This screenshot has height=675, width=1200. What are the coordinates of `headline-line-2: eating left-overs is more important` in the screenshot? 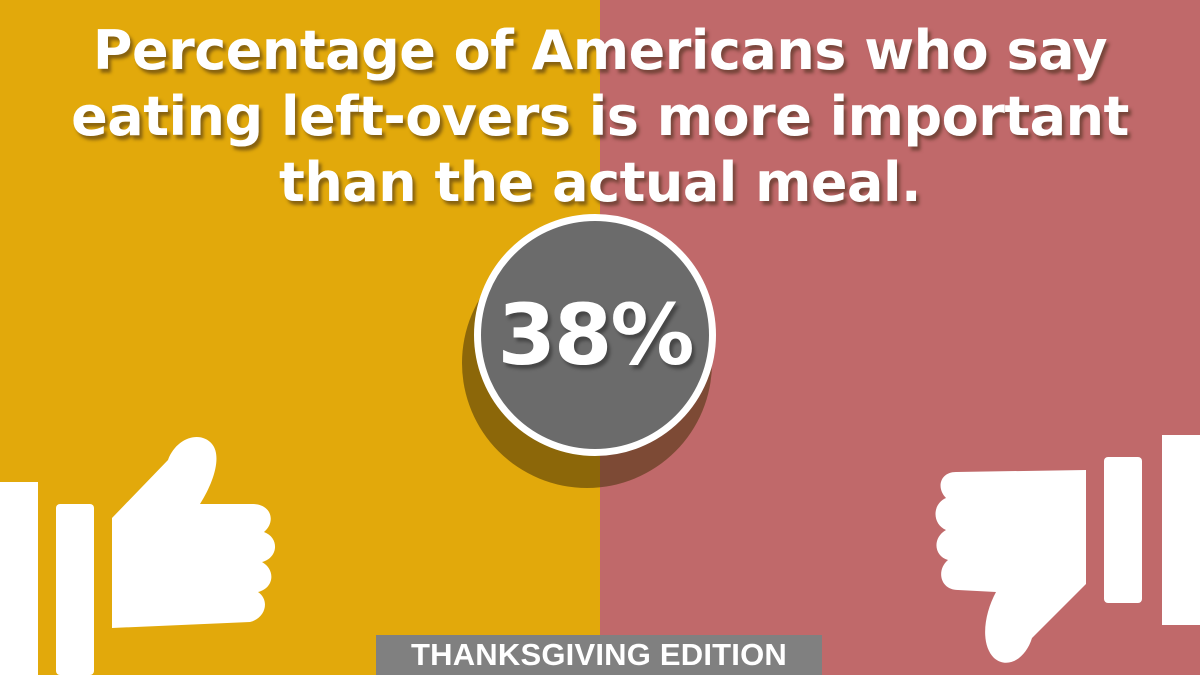 It's located at (600, 116).